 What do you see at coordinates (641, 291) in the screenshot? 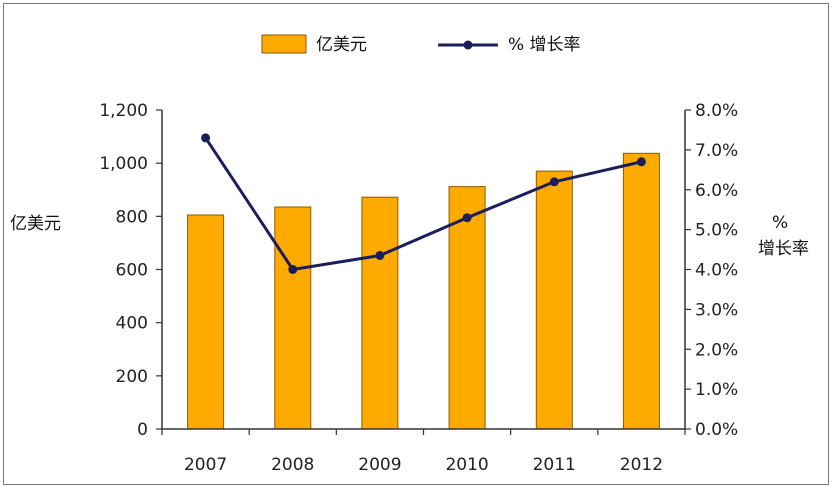
I see `bar-2012` at bounding box center [641, 291].